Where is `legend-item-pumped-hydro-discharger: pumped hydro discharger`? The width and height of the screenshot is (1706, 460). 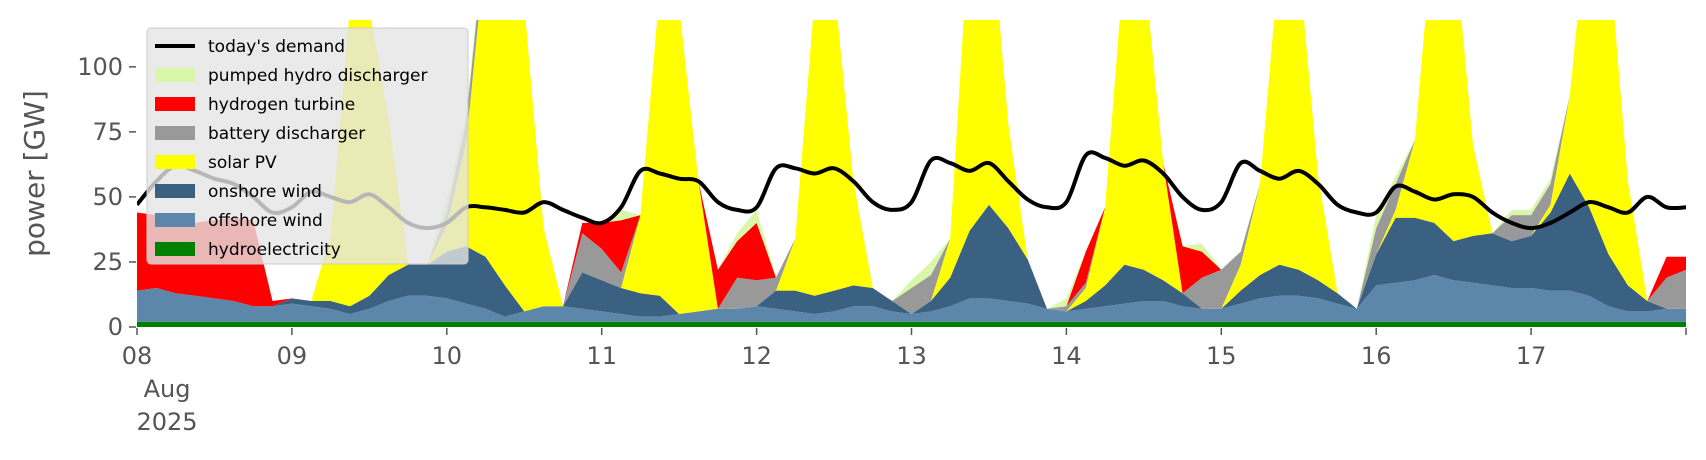
legend-item-pumped-hydro-discharger: pumped hydro discharger is located at coordinates (291, 76).